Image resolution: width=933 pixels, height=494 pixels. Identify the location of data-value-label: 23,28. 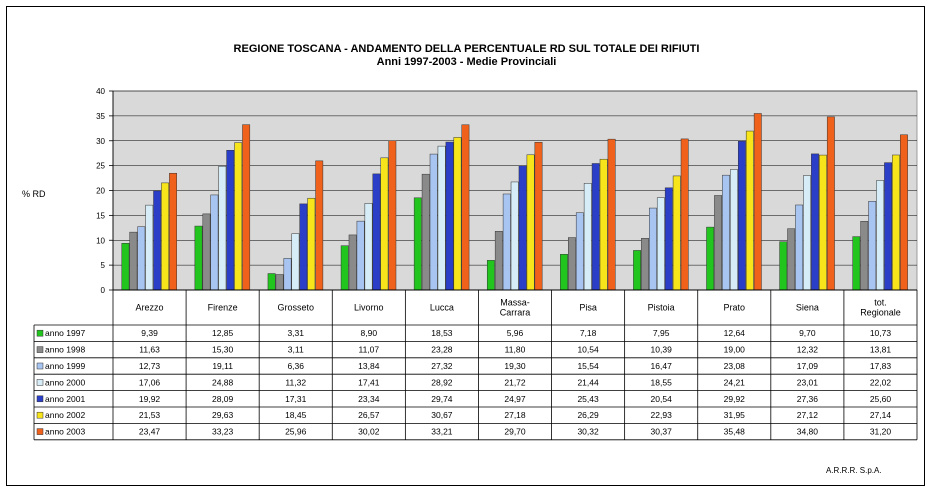
(442, 350).